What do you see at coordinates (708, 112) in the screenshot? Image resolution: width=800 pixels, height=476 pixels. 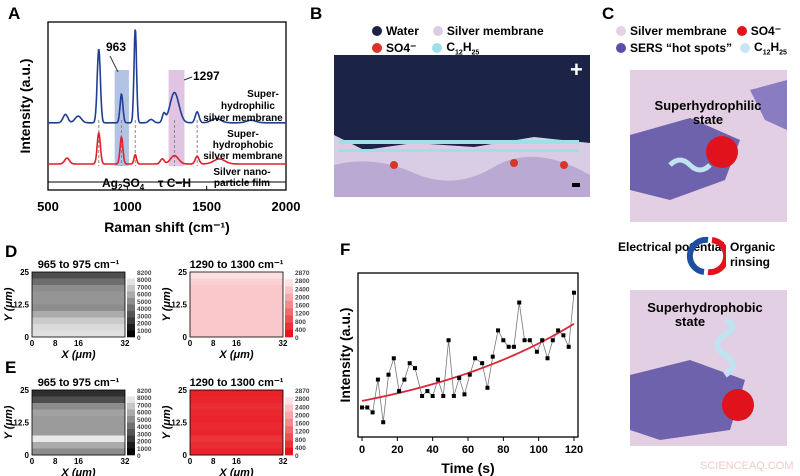 I see `state-label-top: Superhydrophilic state` at bounding box center [708, 112].